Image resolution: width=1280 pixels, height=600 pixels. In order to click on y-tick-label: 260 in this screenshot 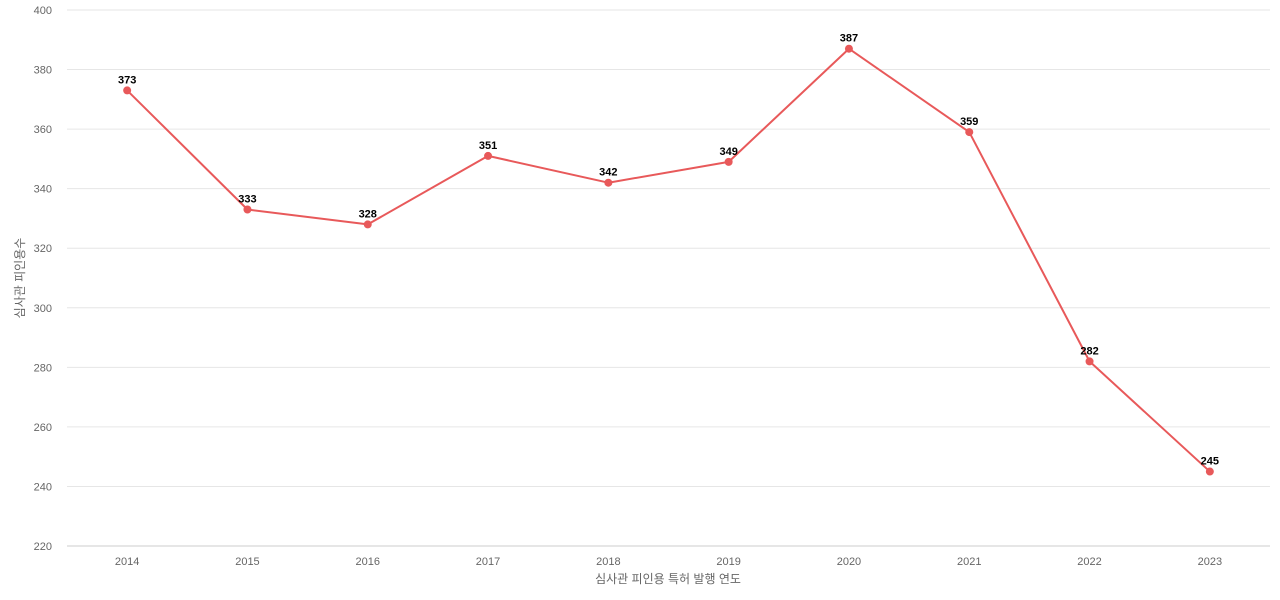, I will do `click(43, 428)`.